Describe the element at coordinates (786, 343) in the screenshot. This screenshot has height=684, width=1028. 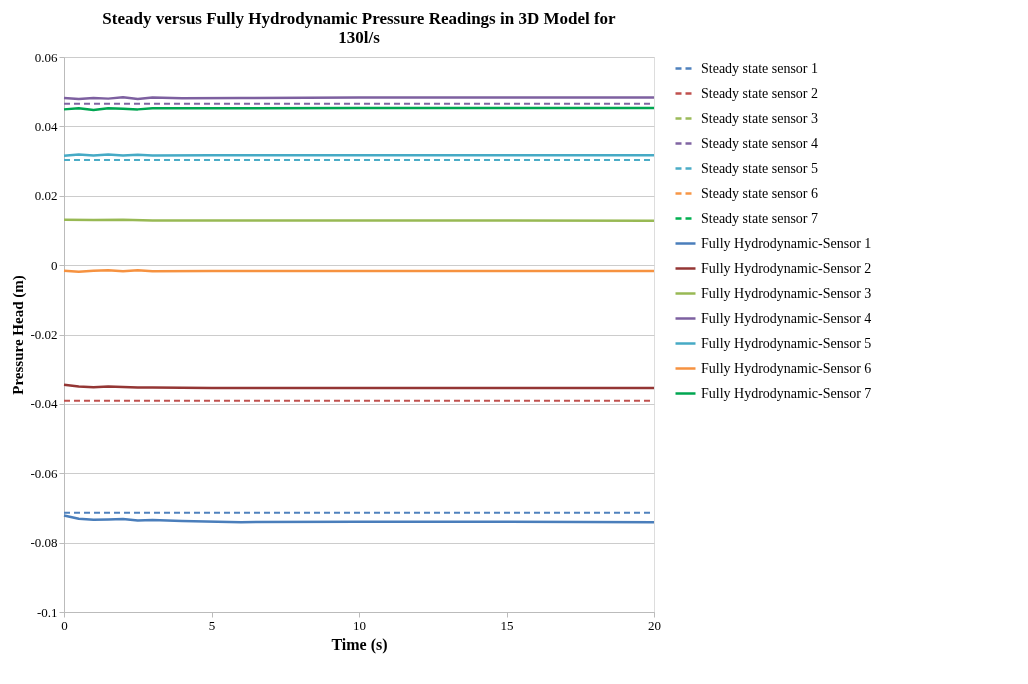
I see `legend-label: Fully Hydrodynamic-Sensor 5` at that location.